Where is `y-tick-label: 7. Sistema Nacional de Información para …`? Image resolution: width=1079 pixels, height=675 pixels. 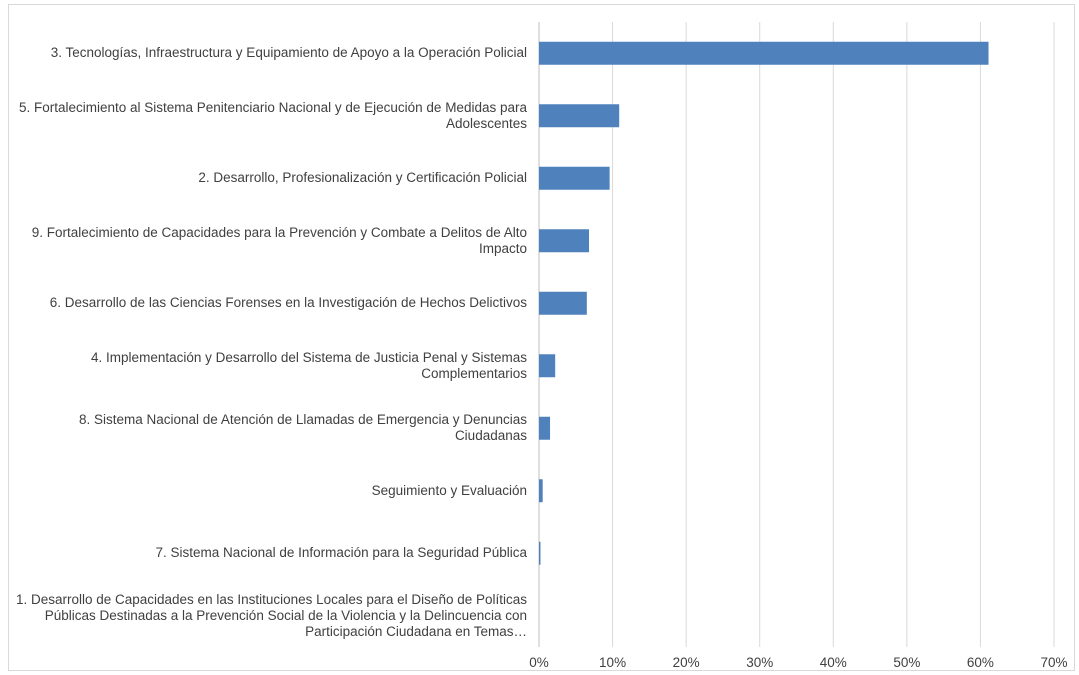
y-tick-label: 7. Sistema Nacional de Información para … is located at coordinates (341, 553).